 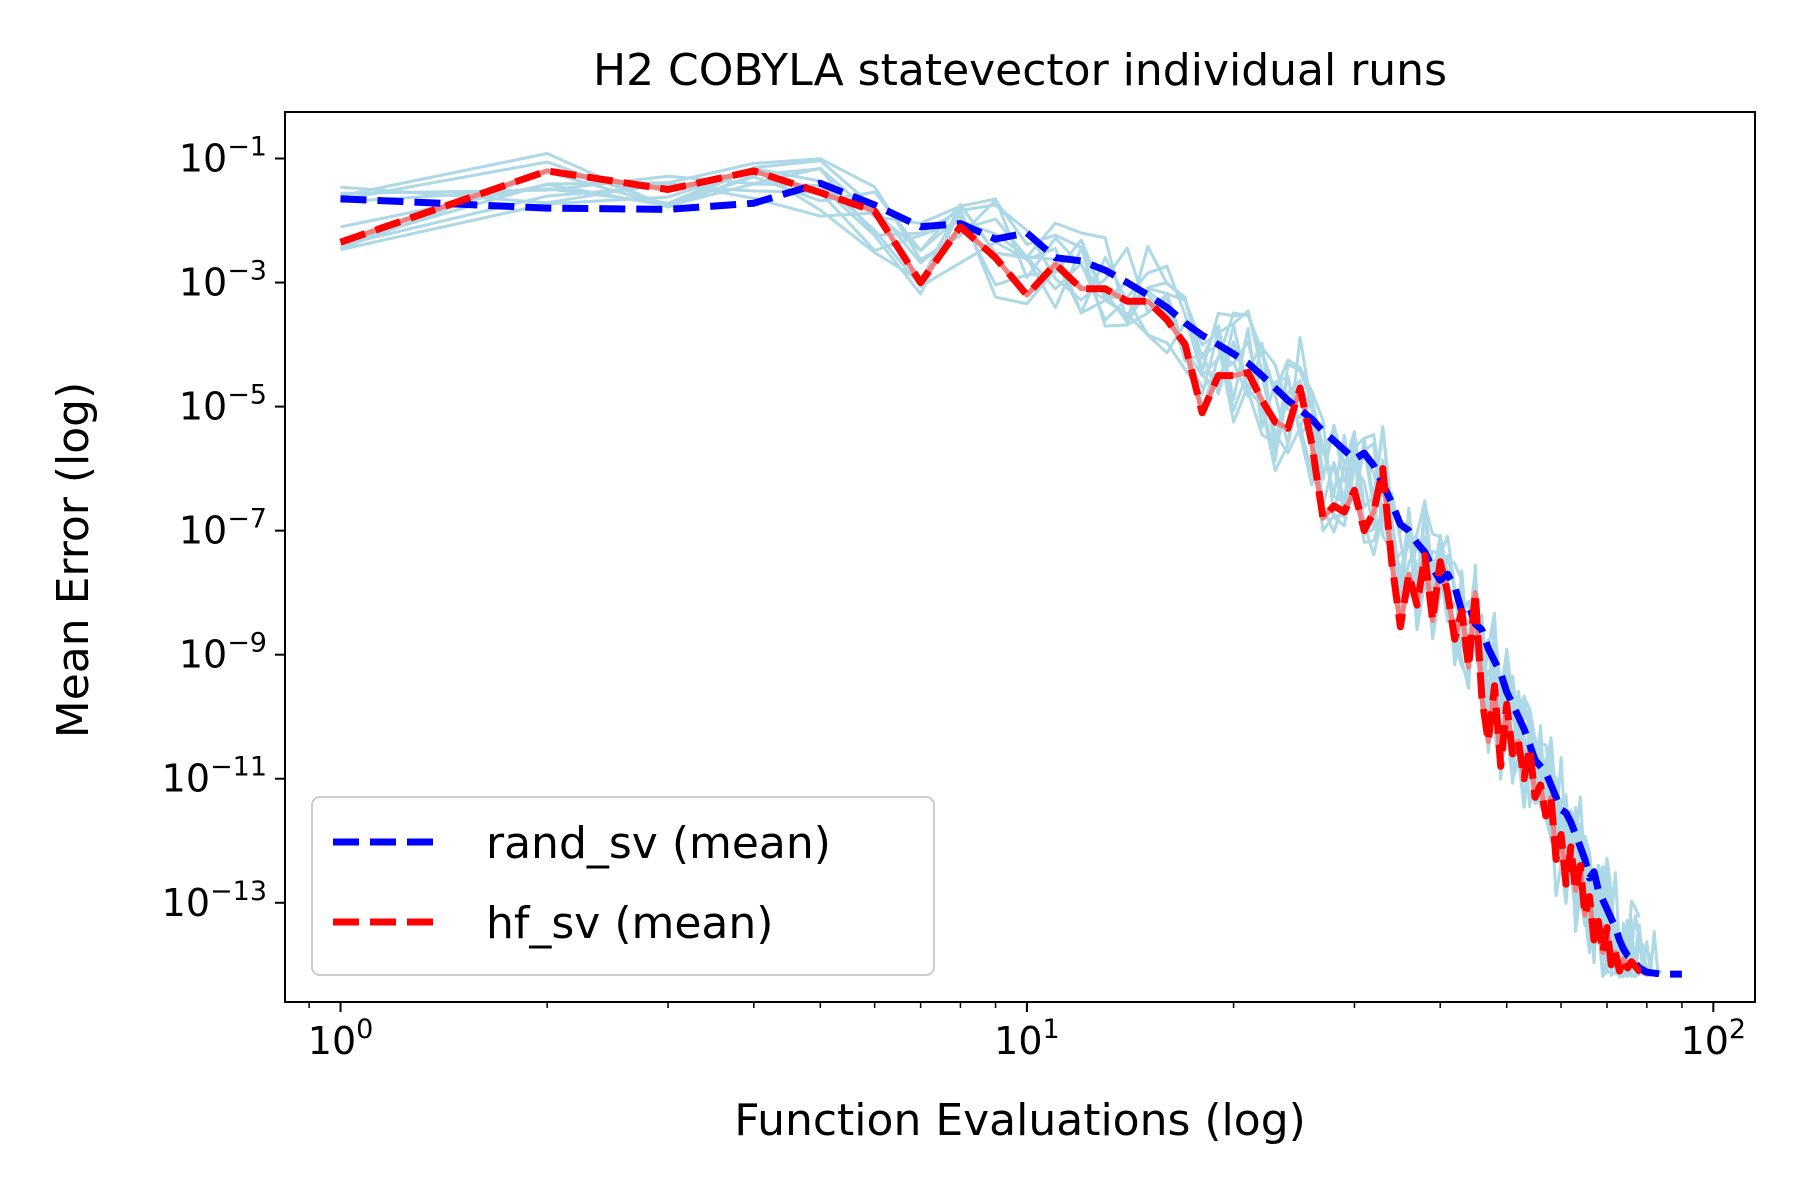 I want to click on x-tick-label-0: 100, so click(x=341, y=1038).